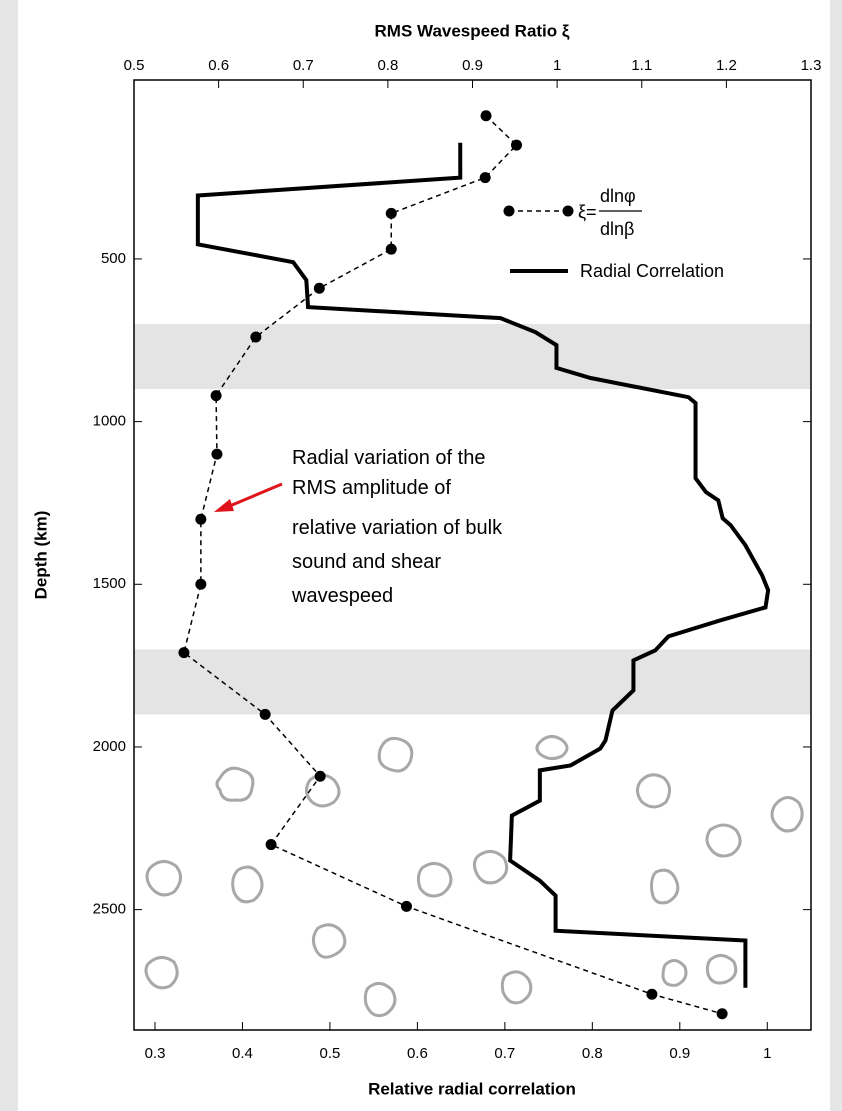  I want to click on x2-tick-label: 0.5, so click(134, 65).